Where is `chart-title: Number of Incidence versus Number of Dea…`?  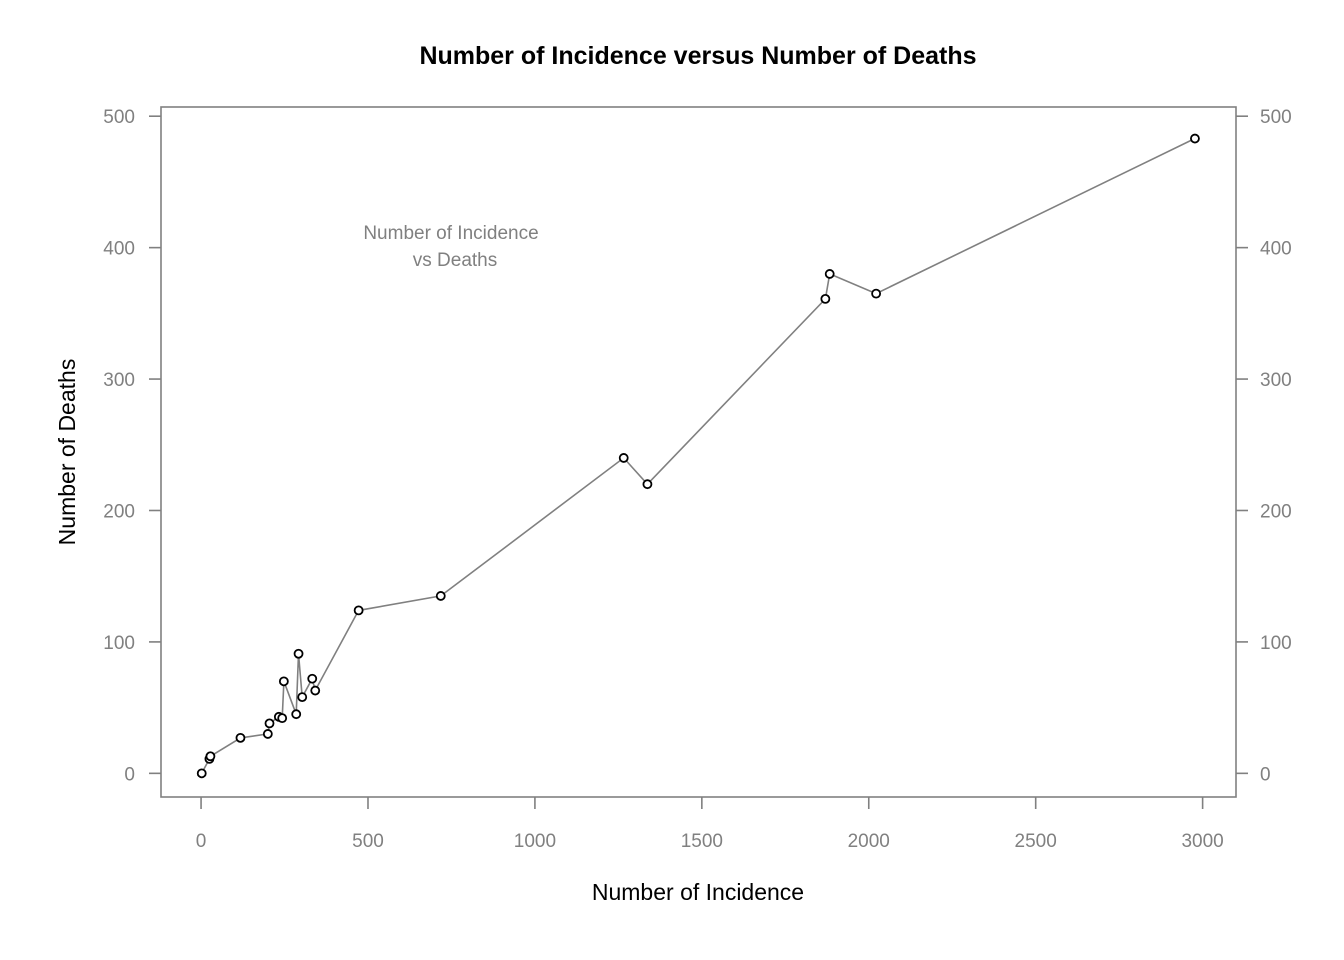 chart-title: Number of Incidence versus Number of Dea… is located at coordinates (697, 56).